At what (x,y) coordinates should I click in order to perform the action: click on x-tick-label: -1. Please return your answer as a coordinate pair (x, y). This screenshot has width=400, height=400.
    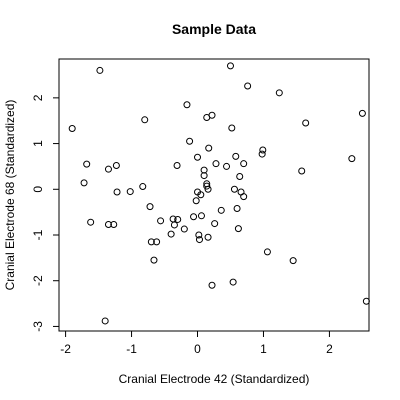
    Looking at the image, I should click on (131, 349).